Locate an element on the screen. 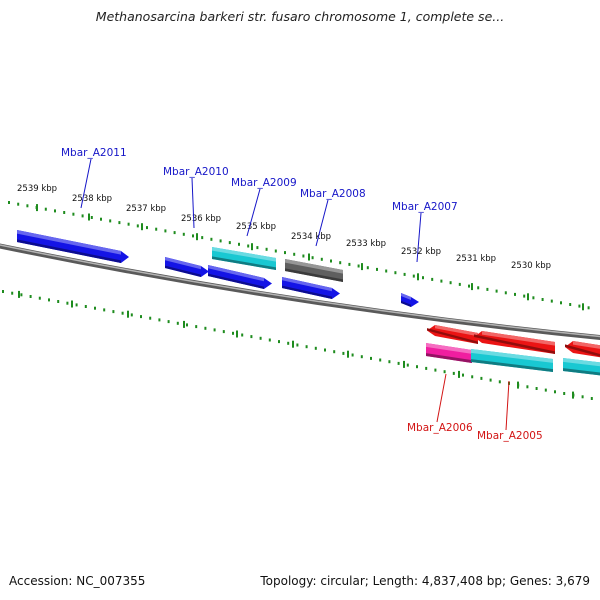  gene-red-2-highlight is located at coordinates (518, 338).